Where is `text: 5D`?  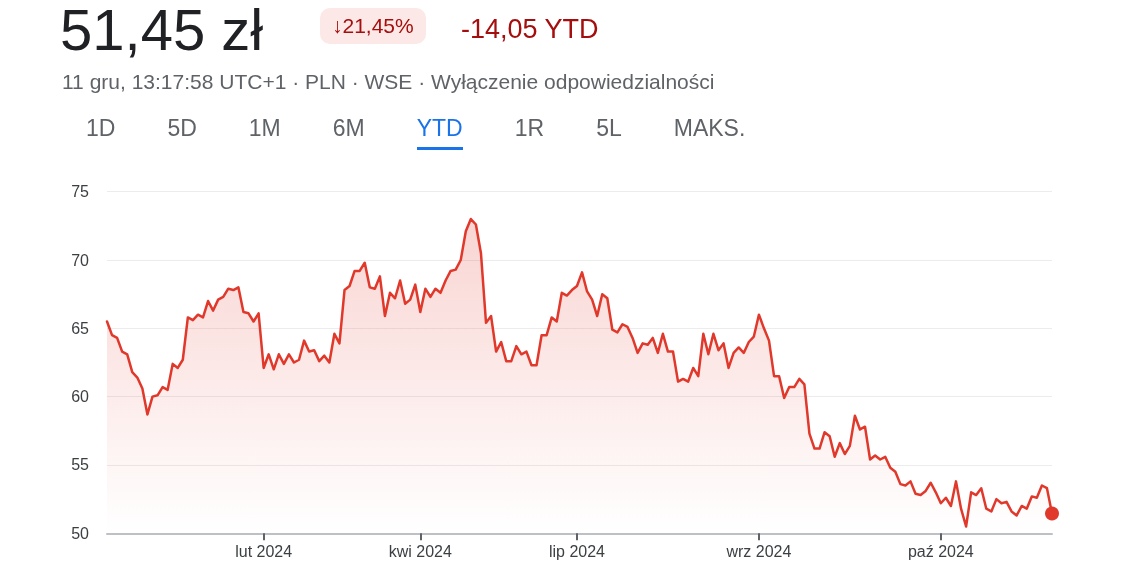 text: 5D is located at coordinates (182, 129).